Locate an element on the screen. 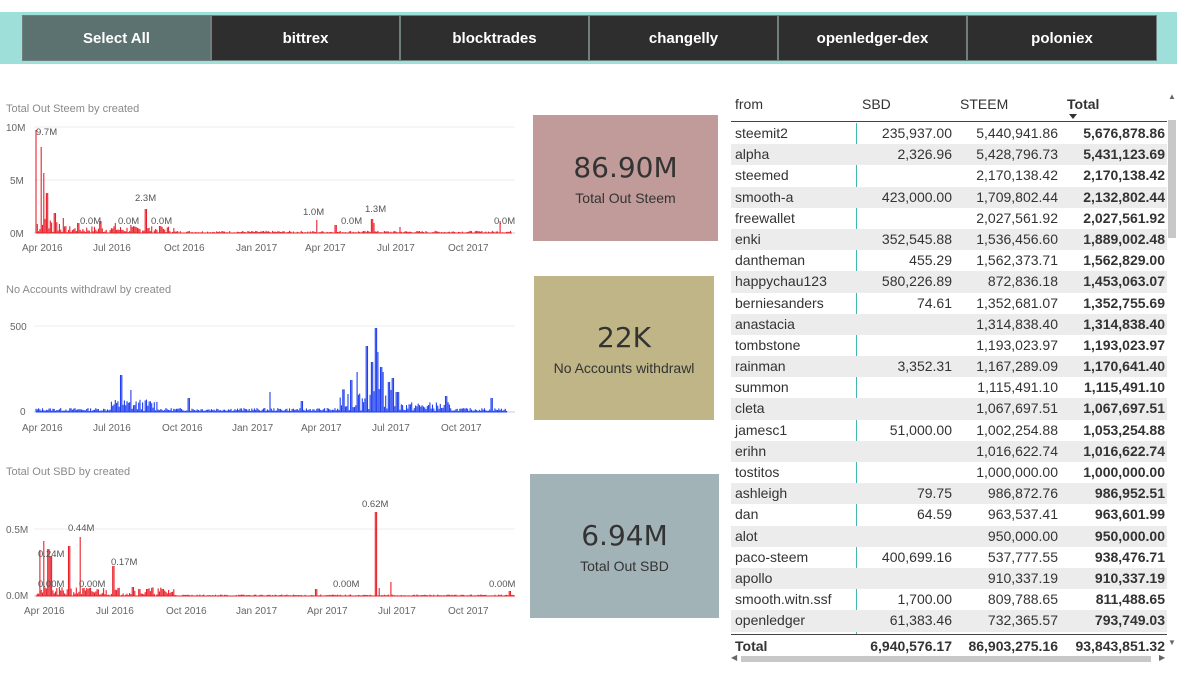  card-value: 22K is located at coordinates (624, 337).